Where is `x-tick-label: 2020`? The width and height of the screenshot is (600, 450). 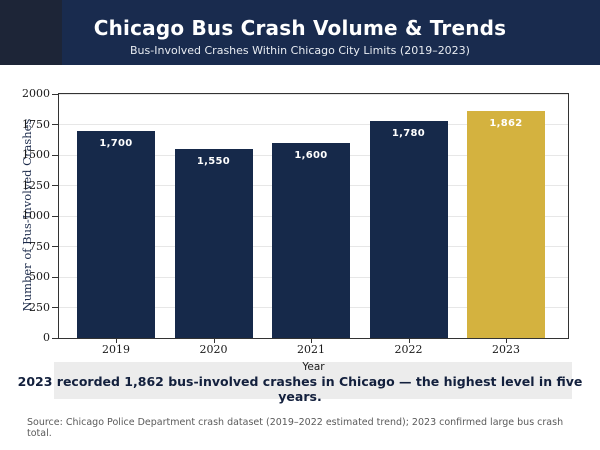
x-tick-label: 2020 is located at coordinates (213, 349).